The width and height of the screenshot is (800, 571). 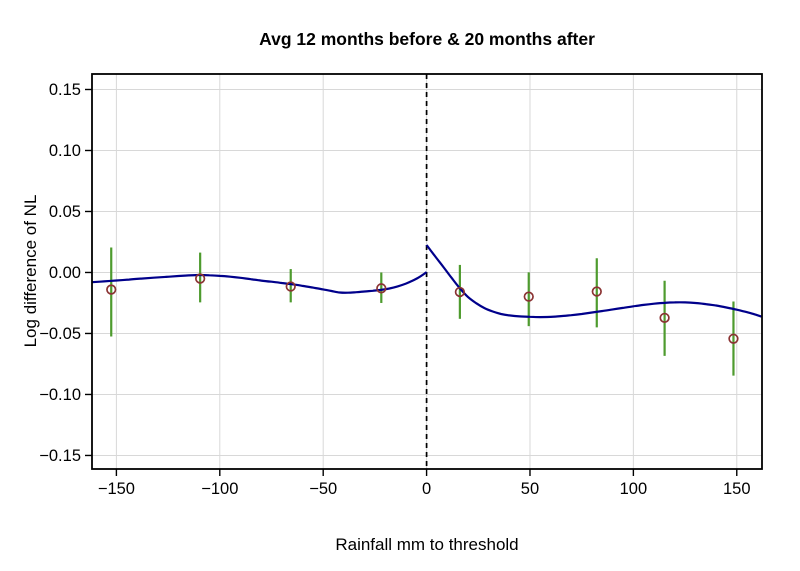 I want to click on x-tick-label: 150, so click(x=737, y=489).